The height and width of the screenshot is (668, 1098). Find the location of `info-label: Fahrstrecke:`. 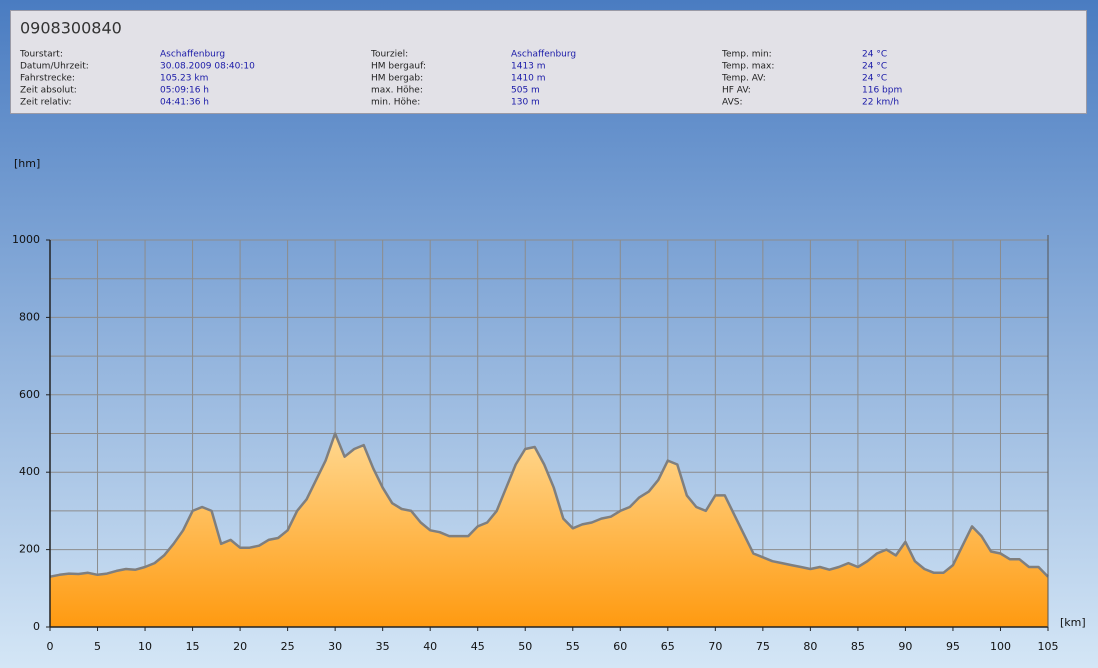

info-label: Fahrstrecke: is located at coordinates (47, 79).